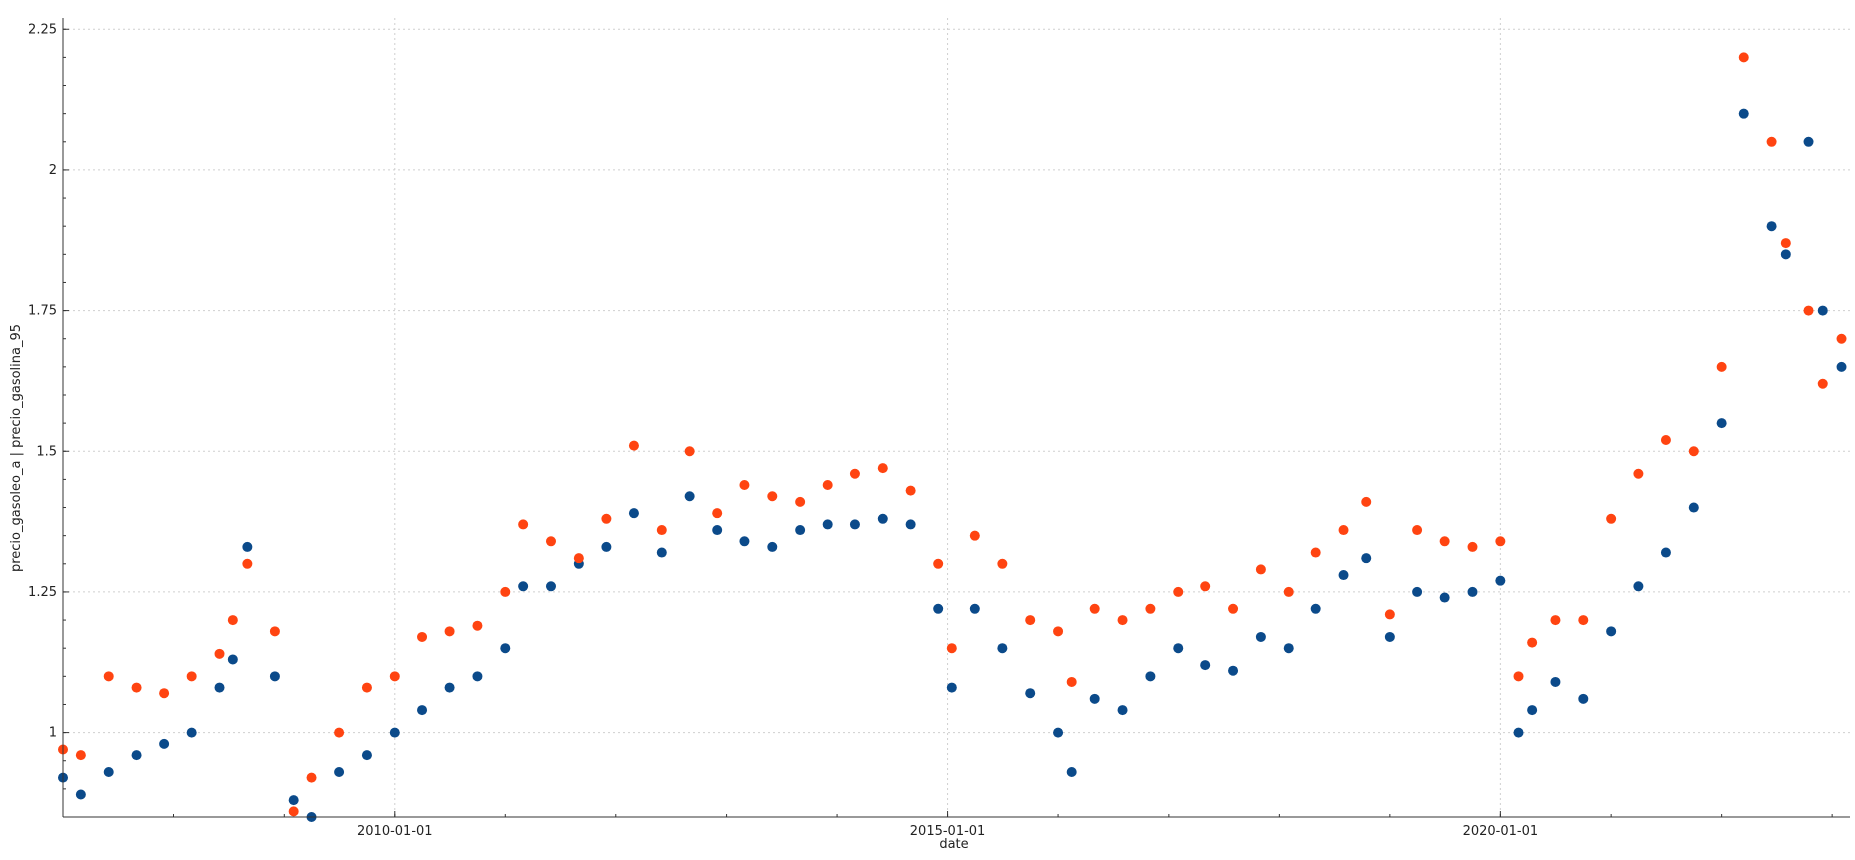  I want to click on y-tick-label: 1.25, so click(42, 592).